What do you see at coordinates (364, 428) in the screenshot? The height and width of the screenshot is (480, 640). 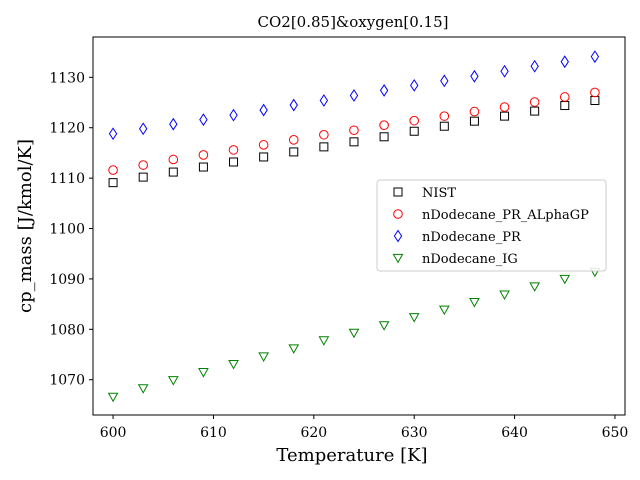 I see `x-axis: 600 610 620 630 640 650` at bounding box center [364, 428].